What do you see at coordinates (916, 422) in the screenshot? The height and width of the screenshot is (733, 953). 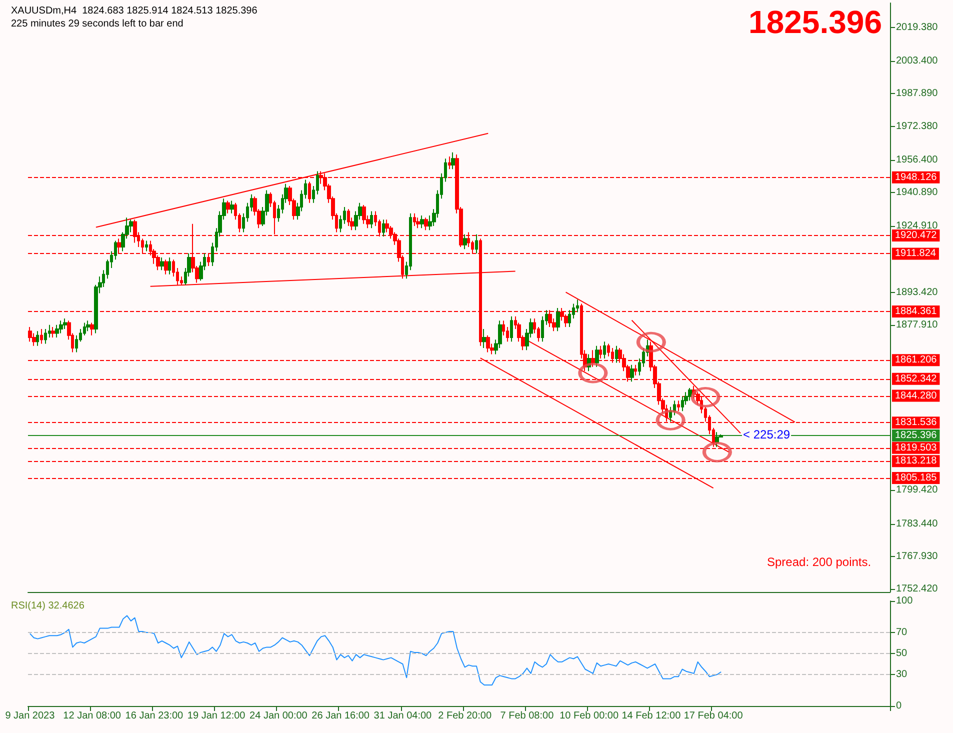 I see `ref-line-label: 1831.536` at bounding box center [916, 422].